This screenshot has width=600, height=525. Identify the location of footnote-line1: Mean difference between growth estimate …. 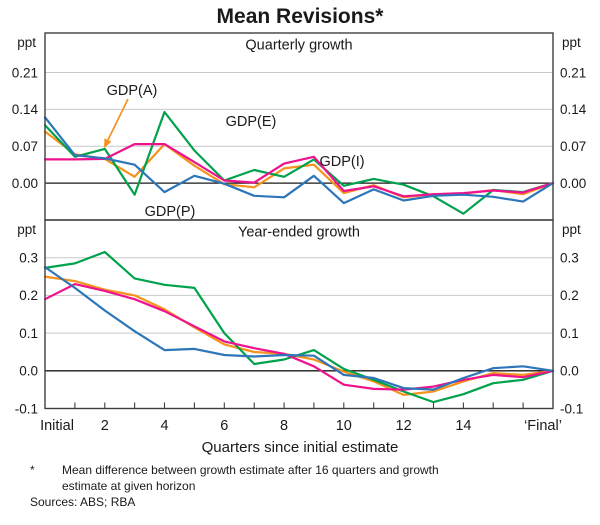
(250, 470).